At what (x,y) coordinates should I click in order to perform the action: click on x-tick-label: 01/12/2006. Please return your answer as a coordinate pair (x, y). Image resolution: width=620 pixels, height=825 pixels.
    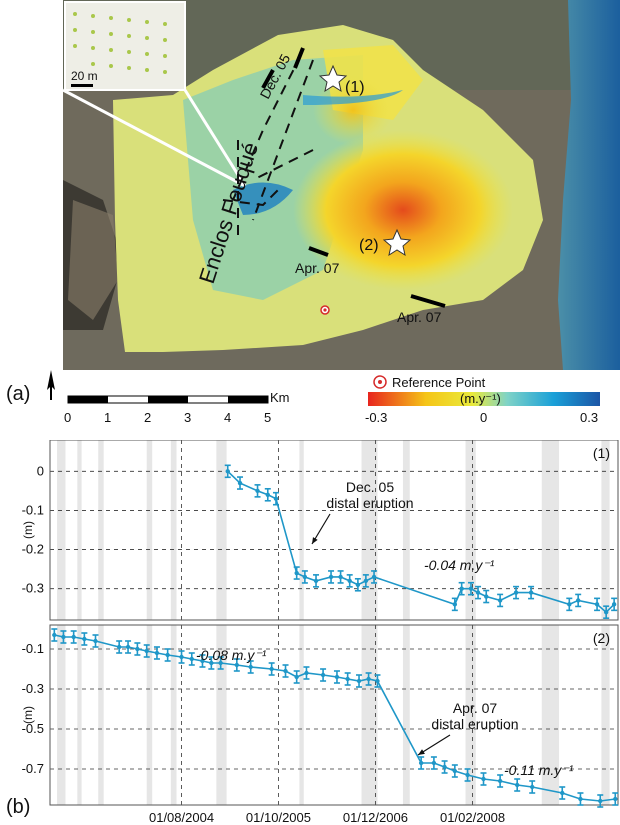
    Looking at the image, I should click on (375, 817).